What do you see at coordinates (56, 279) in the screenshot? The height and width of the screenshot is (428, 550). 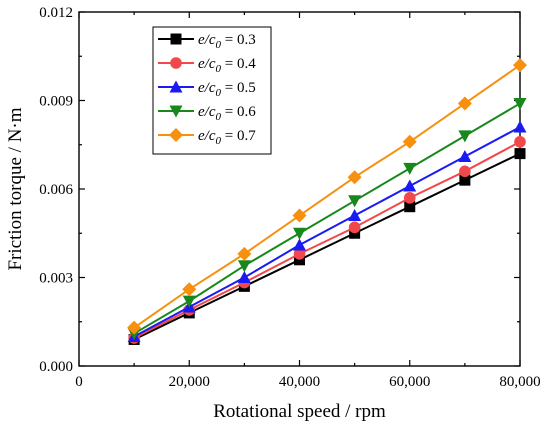 I see `y-tick-label: 0.003` at bounding box center [56, 279].